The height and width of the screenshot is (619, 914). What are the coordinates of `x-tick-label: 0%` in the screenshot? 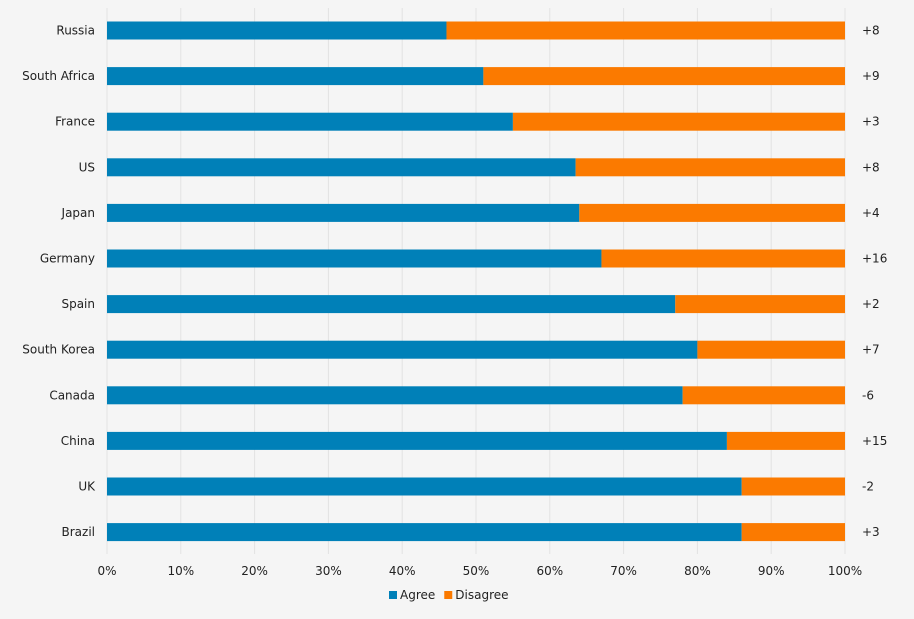 It's located at (106, 571).